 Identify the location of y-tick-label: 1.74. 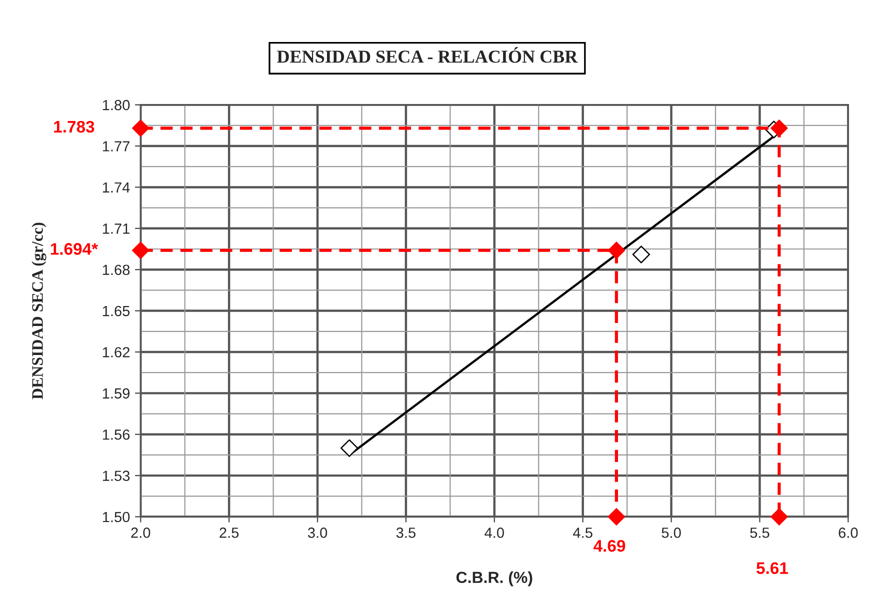
(116, 187).